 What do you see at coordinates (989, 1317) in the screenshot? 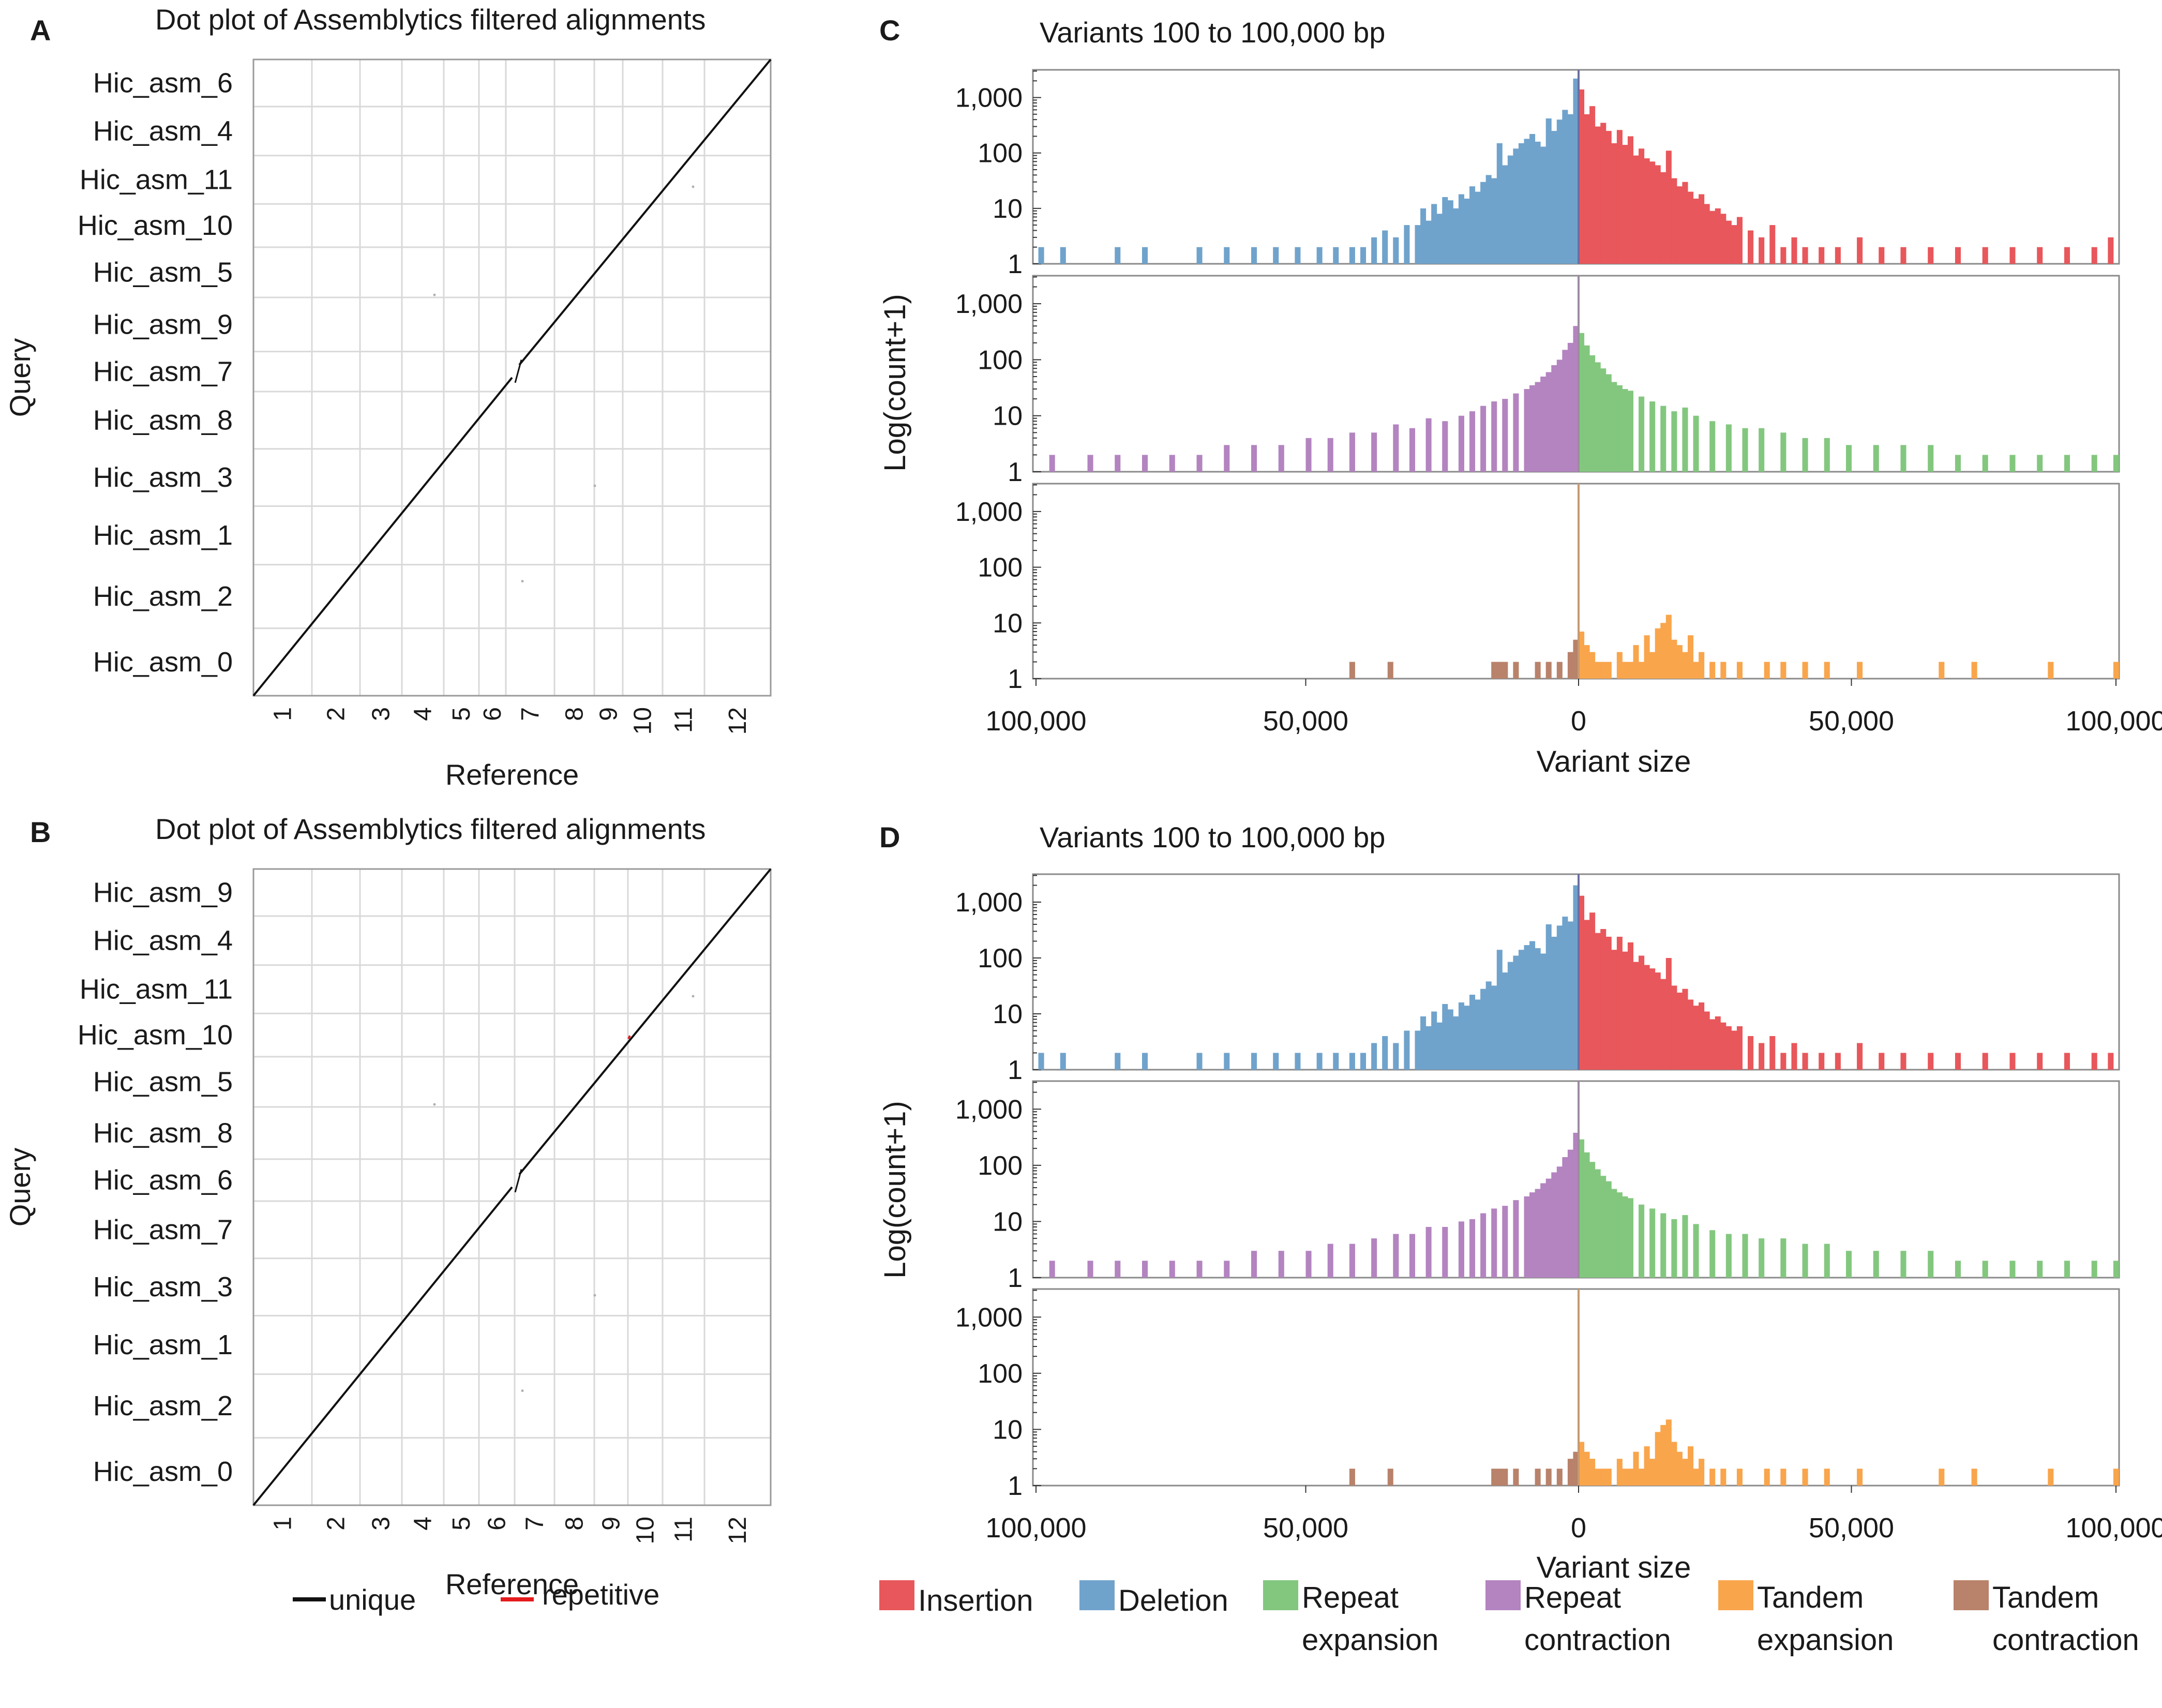
I see `y-tick-label: 1,000` at bounding box center [989, 1317].